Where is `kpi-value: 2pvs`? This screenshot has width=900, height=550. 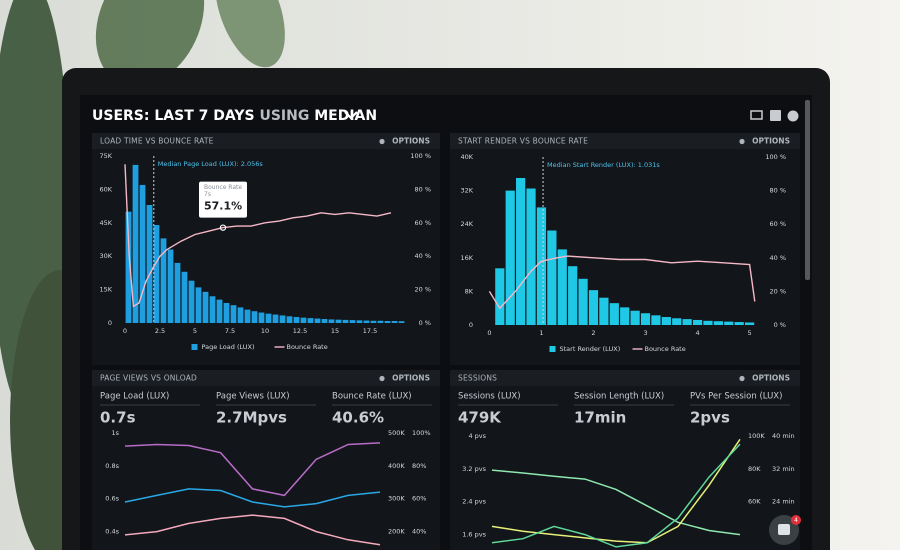
kpi-value: 2pvs is located at coordinates (710, 418).